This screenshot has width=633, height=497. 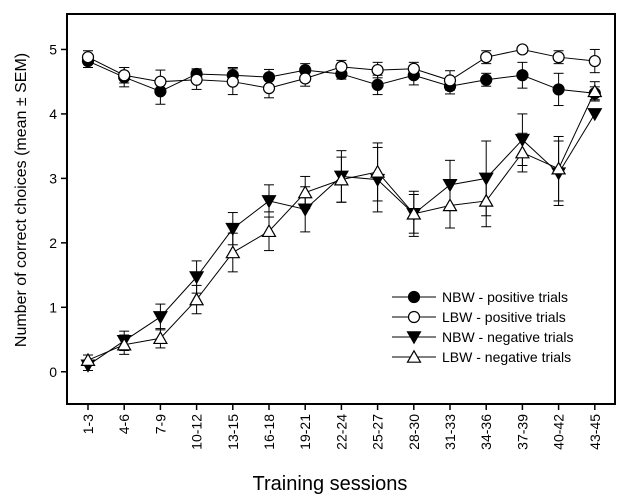 I want to click on y-tick-label: 3, so click(x=53, y=178).